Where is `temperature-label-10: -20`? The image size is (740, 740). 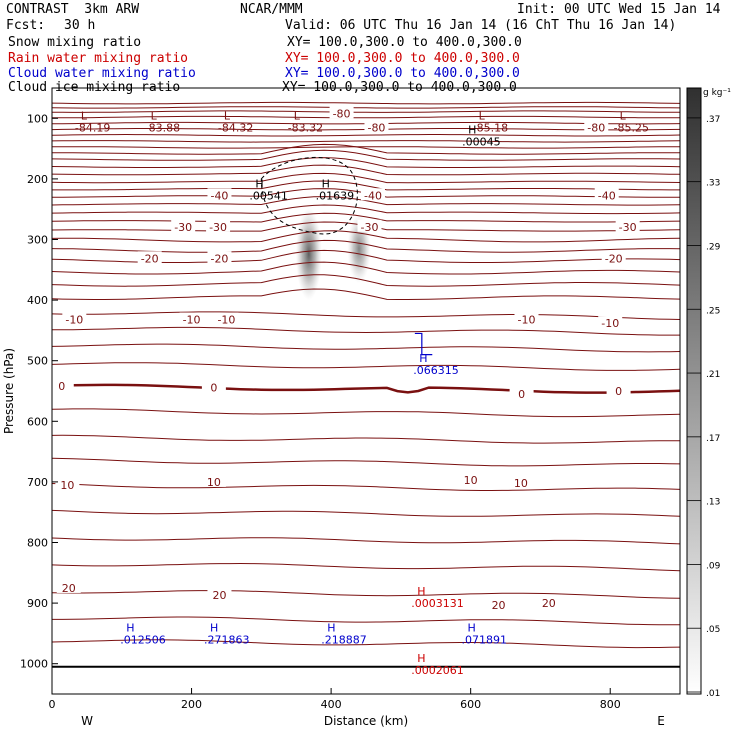
temperature-label-10: -20 is located at coordinates (150, 258).